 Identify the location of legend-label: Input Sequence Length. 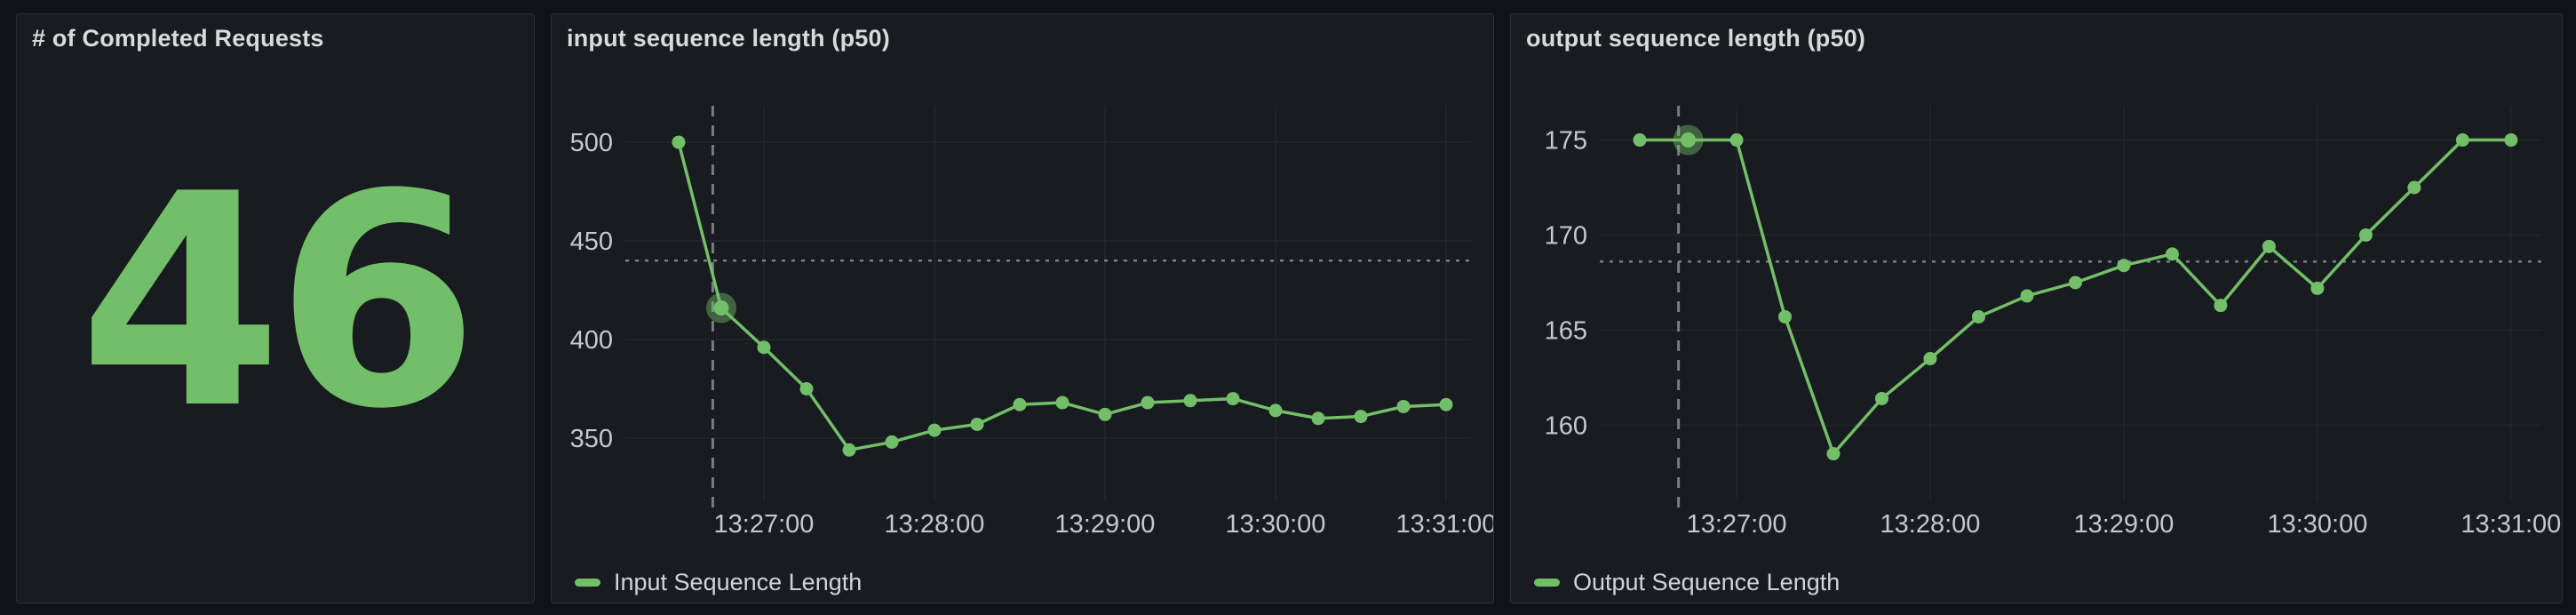
(738, 582).